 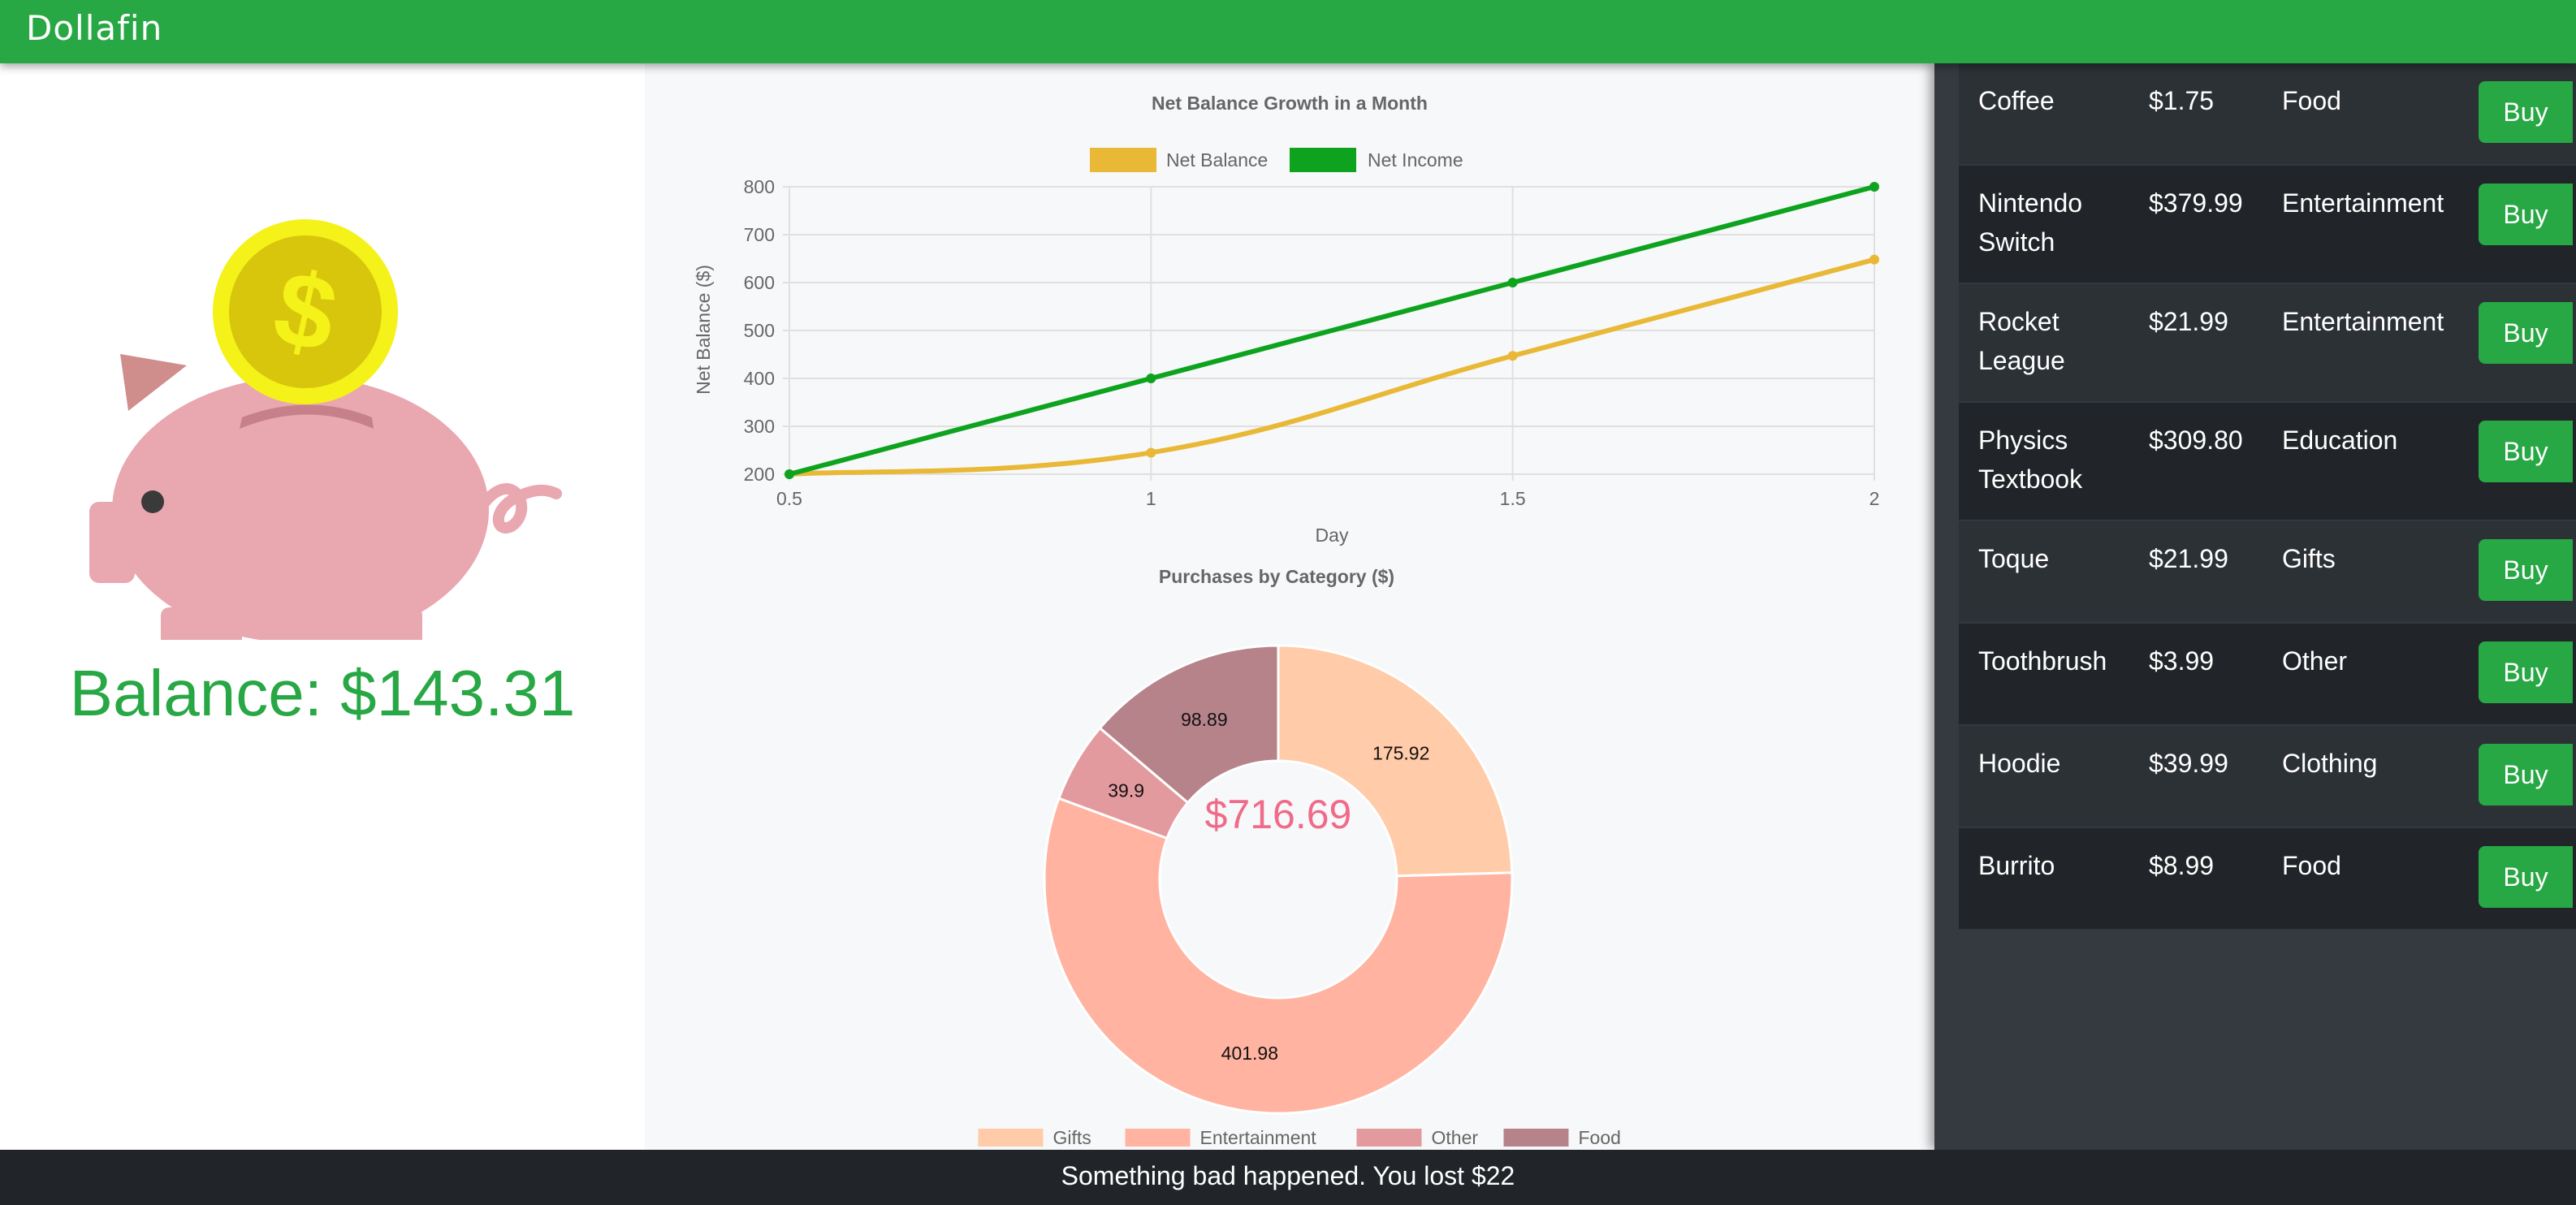 I want to click on y-tick-label: 200, so click(x=760, y=474).